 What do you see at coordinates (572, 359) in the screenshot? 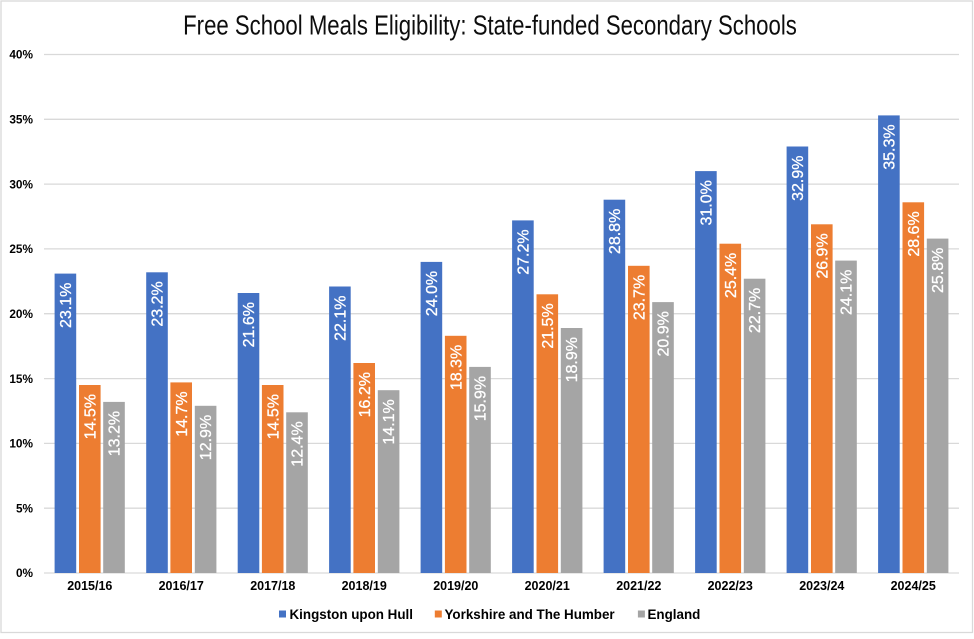
I see `svg-text: 18.9%` at bounding box center [572, 359].